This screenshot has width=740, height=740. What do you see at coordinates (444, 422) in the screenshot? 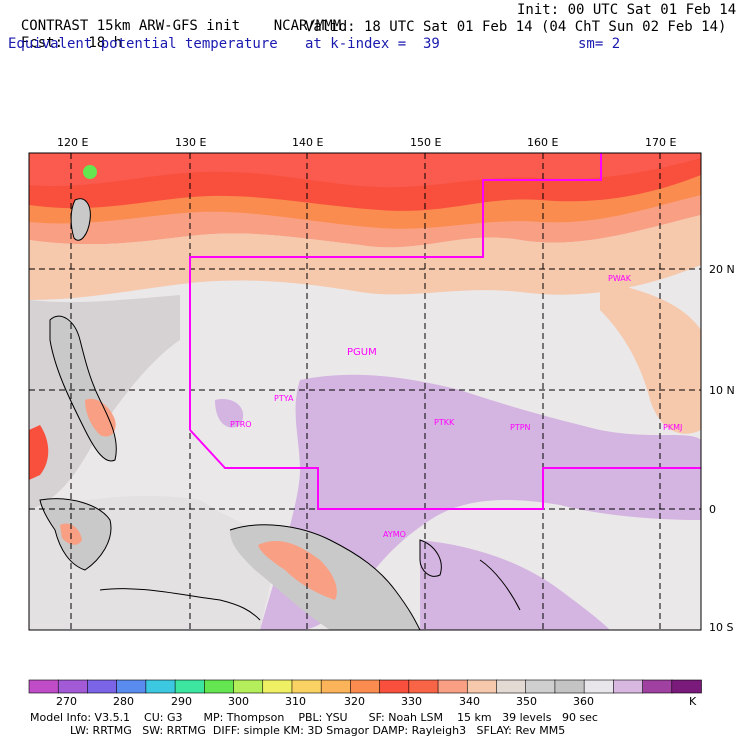
I see `station-label: PTKK` at bounding box center [444, 422].